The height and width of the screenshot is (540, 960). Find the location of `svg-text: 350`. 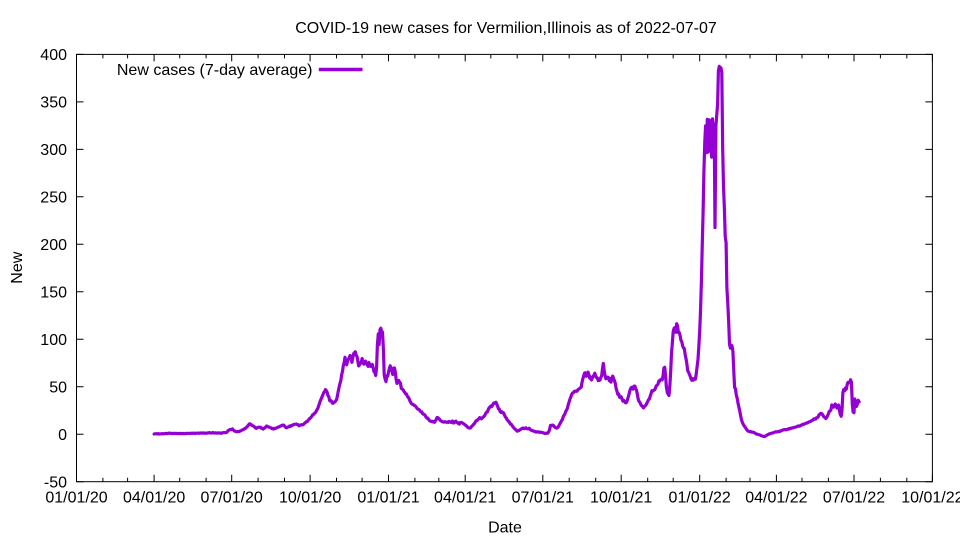

svg-text: 350 is located at coordinates (53, 103).